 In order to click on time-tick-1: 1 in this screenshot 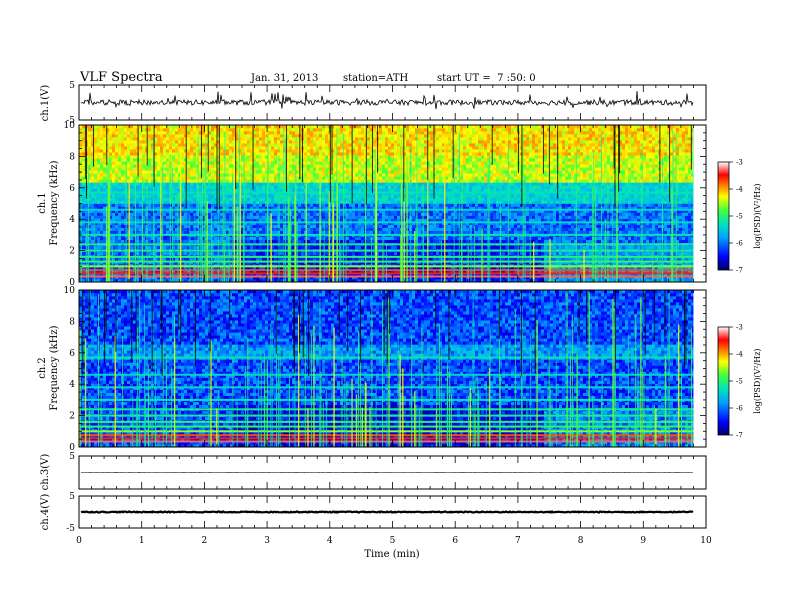, I will do `click(142, 541)`.